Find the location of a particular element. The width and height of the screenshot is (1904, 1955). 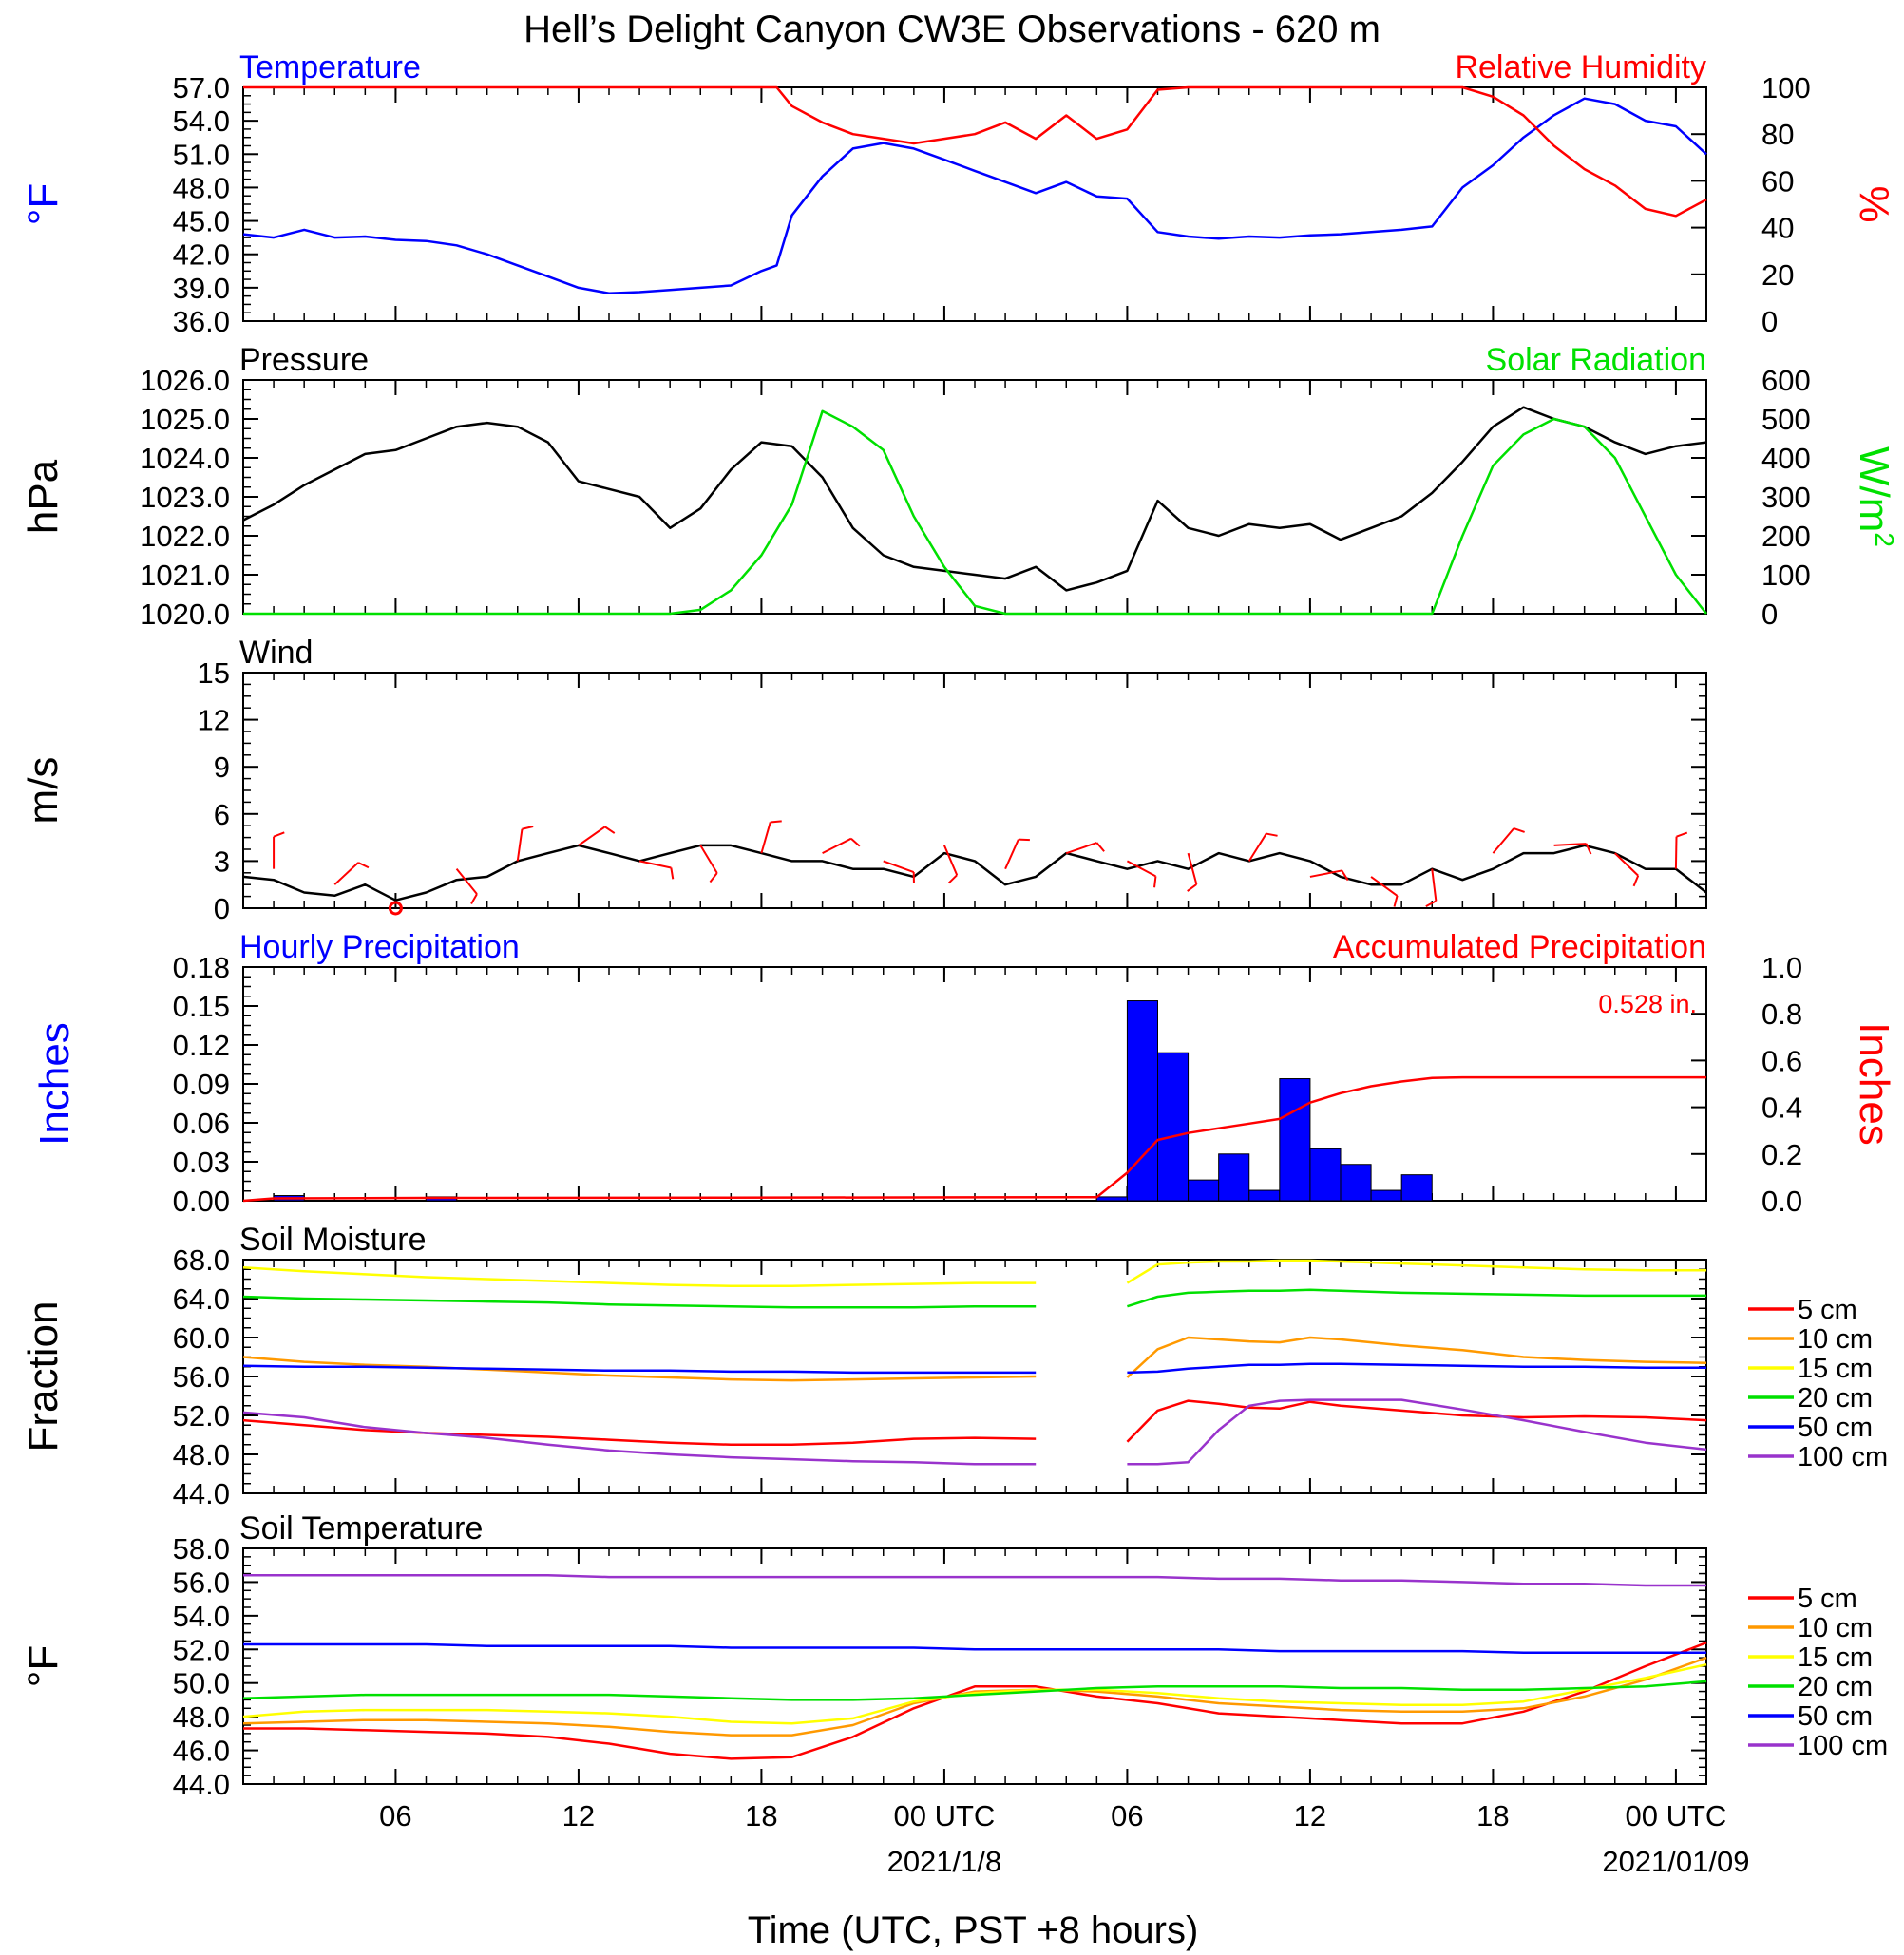

y-left-tick-label: 1020.0 is located at coordinates (185, 614).